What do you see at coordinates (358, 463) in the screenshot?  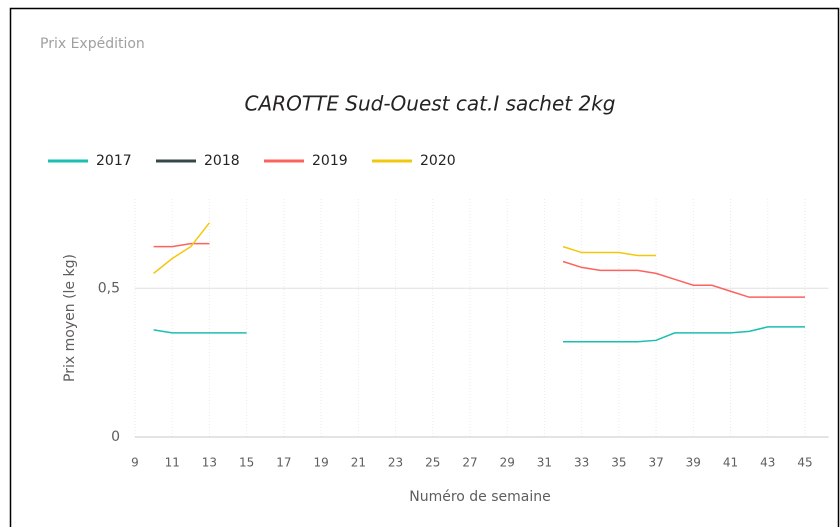 I see `x-tick-label: 21` at bounding box center [358, 463].